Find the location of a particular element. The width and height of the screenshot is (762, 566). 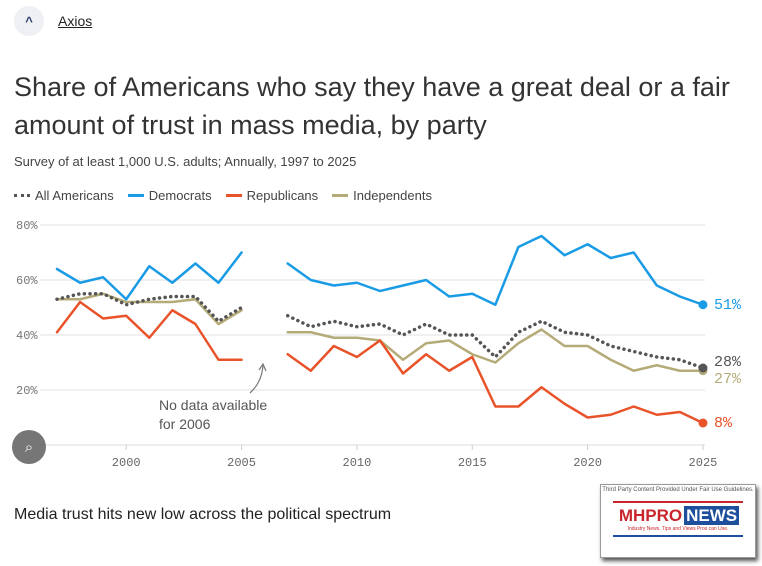

end-label: 27% is located at coordinates (728, 379).